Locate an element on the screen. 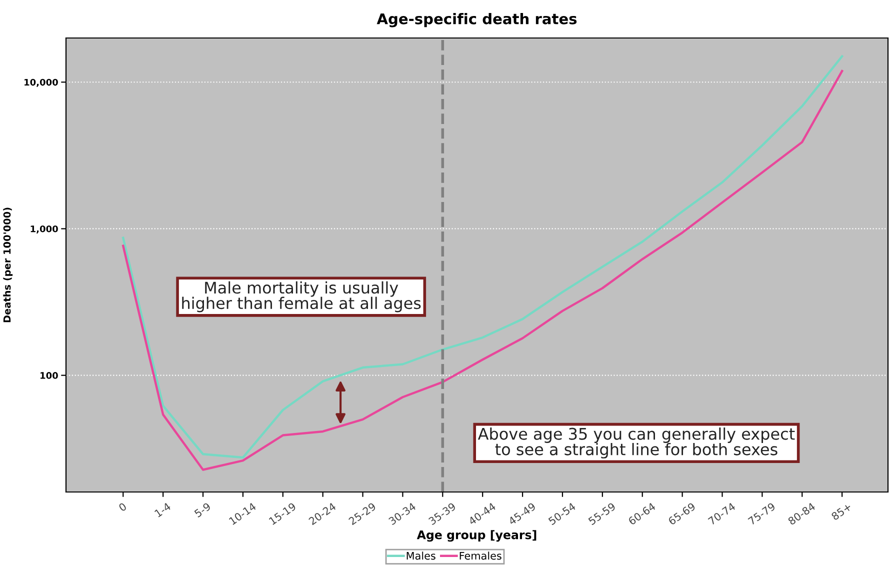 The width and height of the screenshot is (890, 569). x-tick-label: 0 is located at coordinates (122, 507).